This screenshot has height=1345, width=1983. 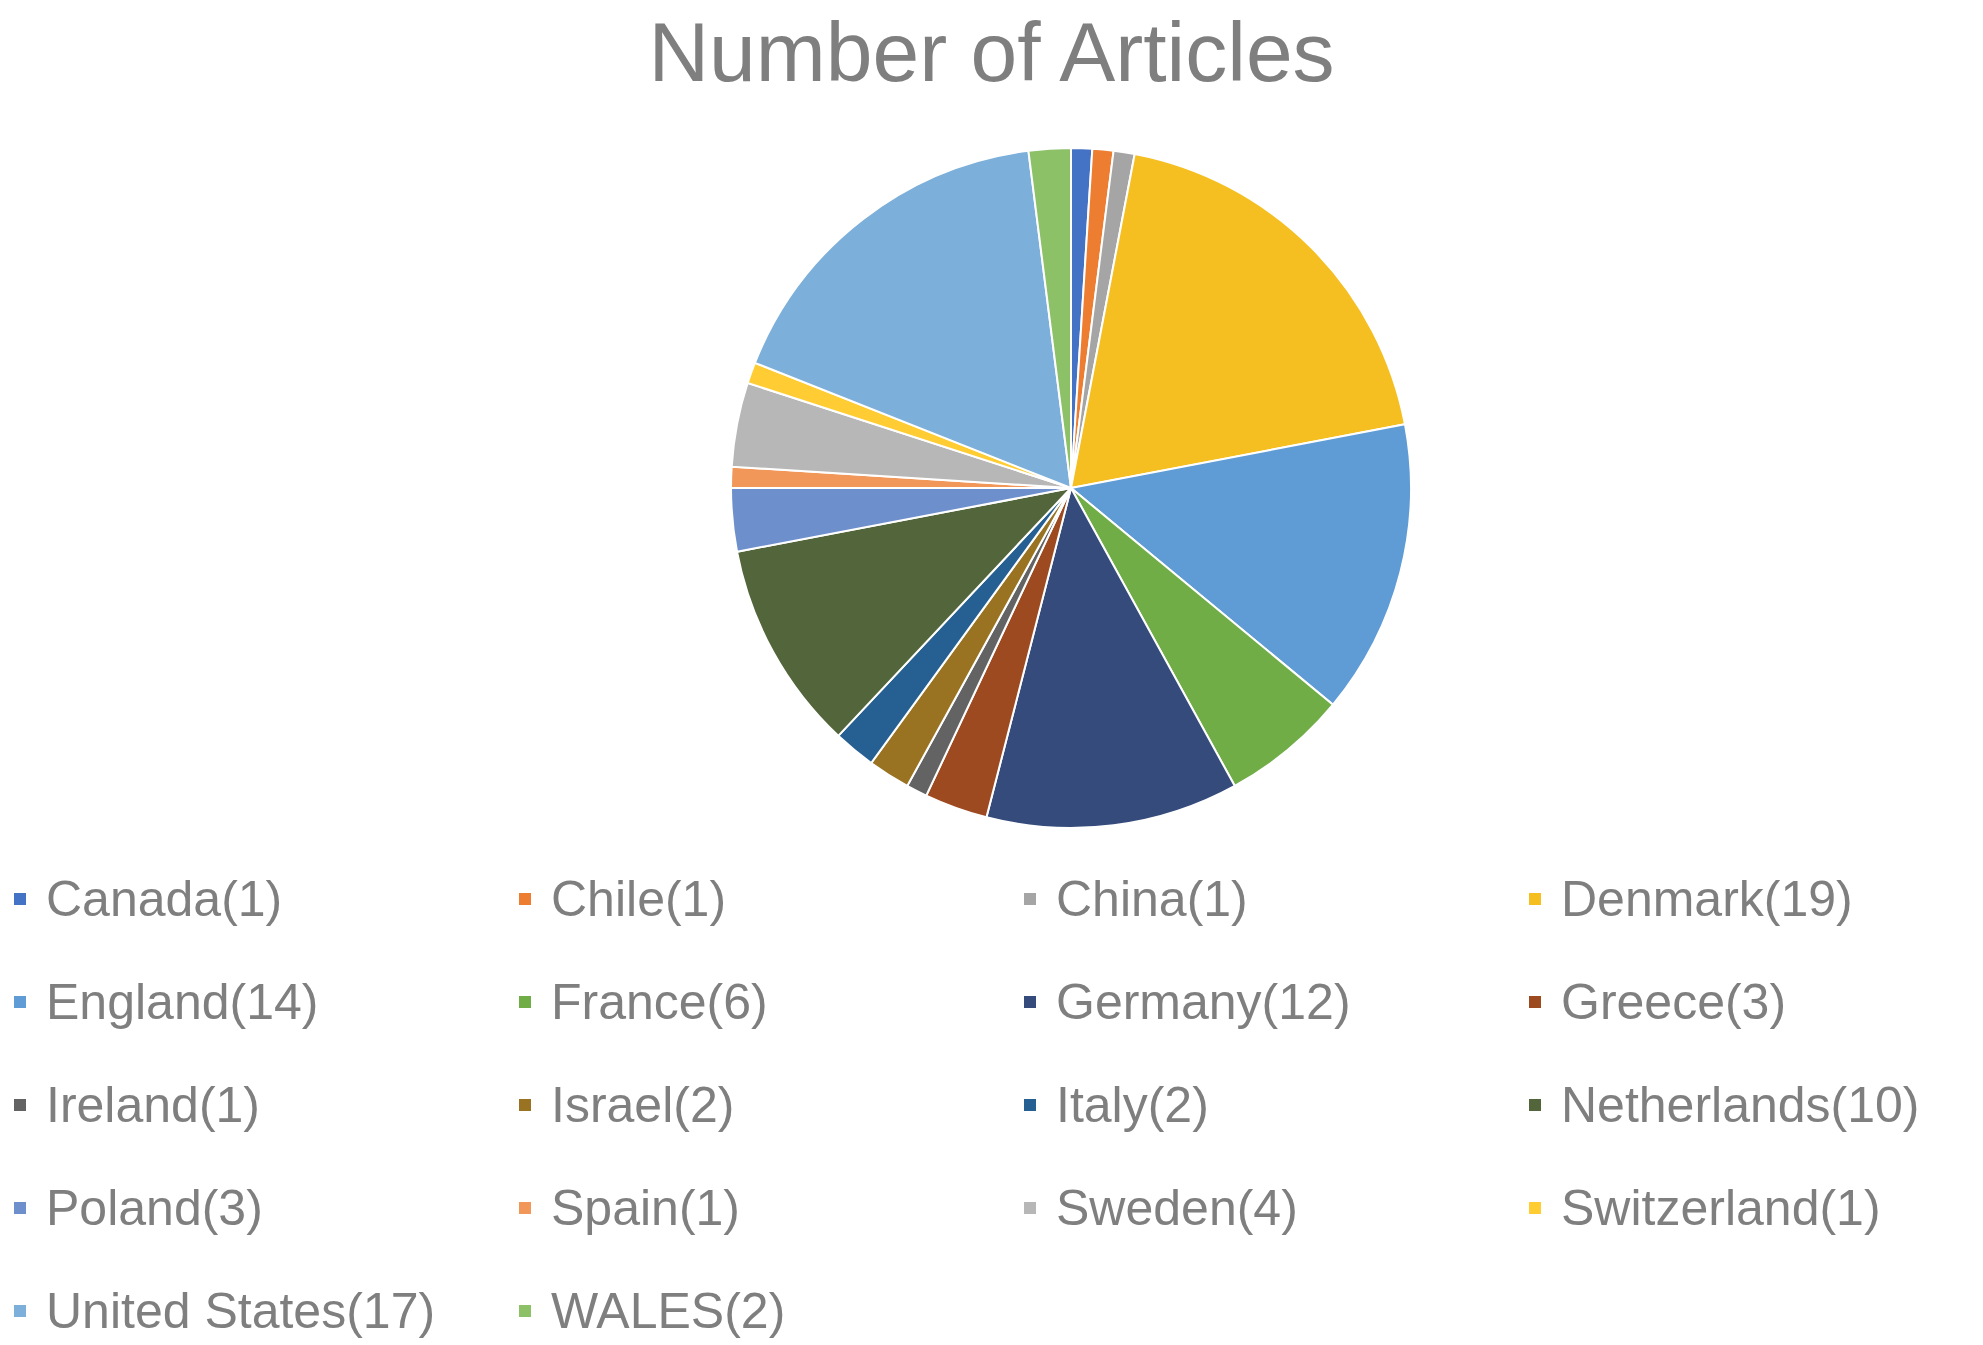 I want to click on legend-label: Sweden(4), so click(x=1177, y=1207).